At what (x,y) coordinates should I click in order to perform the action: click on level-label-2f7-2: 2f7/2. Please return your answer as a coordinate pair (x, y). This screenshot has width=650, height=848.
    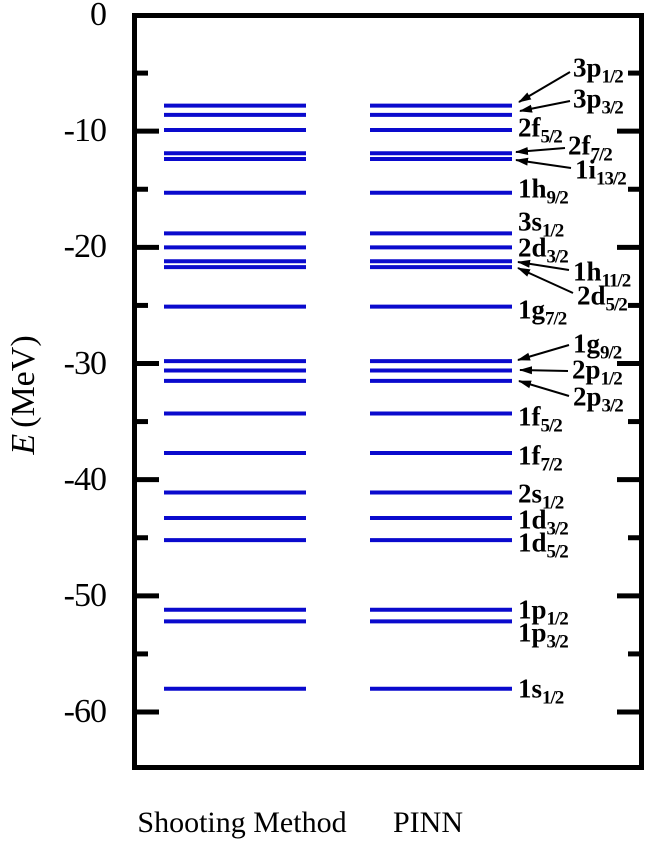
    Looking at the image, I should click on (590, 147).